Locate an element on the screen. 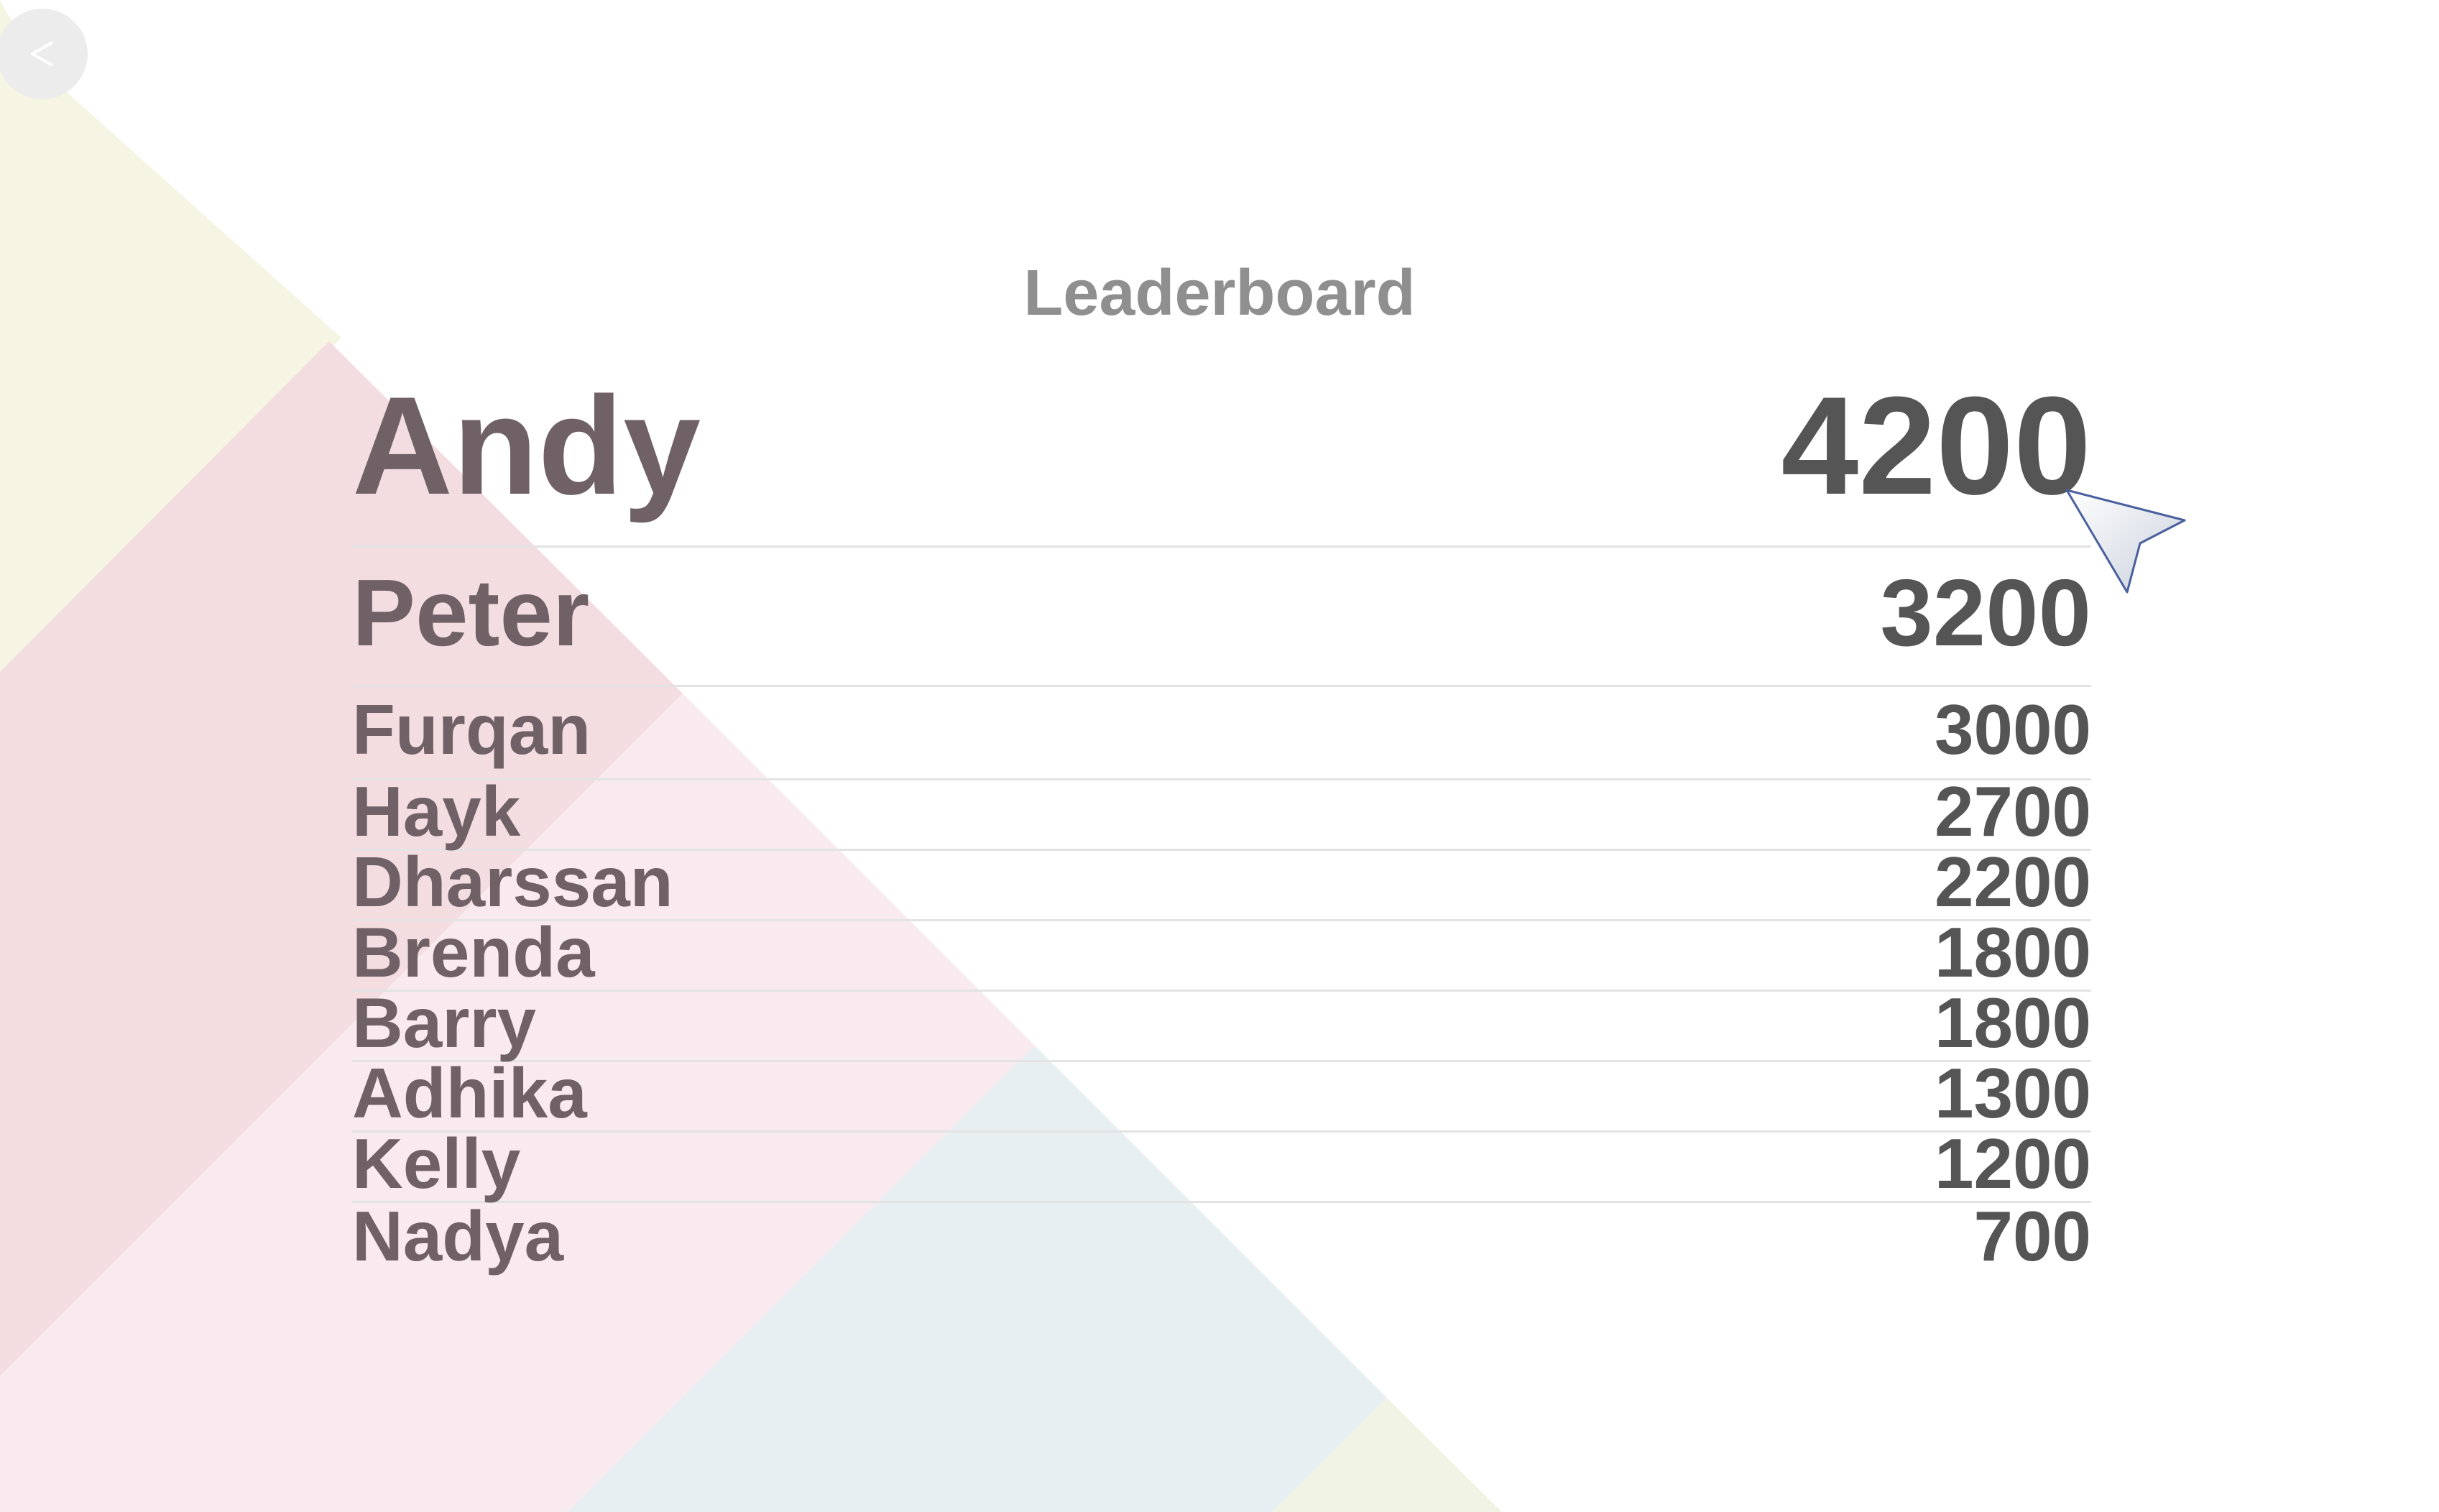 This screenshot has height=1512, width=2439. player-name: Brenda is located at coordinates (473, 953).